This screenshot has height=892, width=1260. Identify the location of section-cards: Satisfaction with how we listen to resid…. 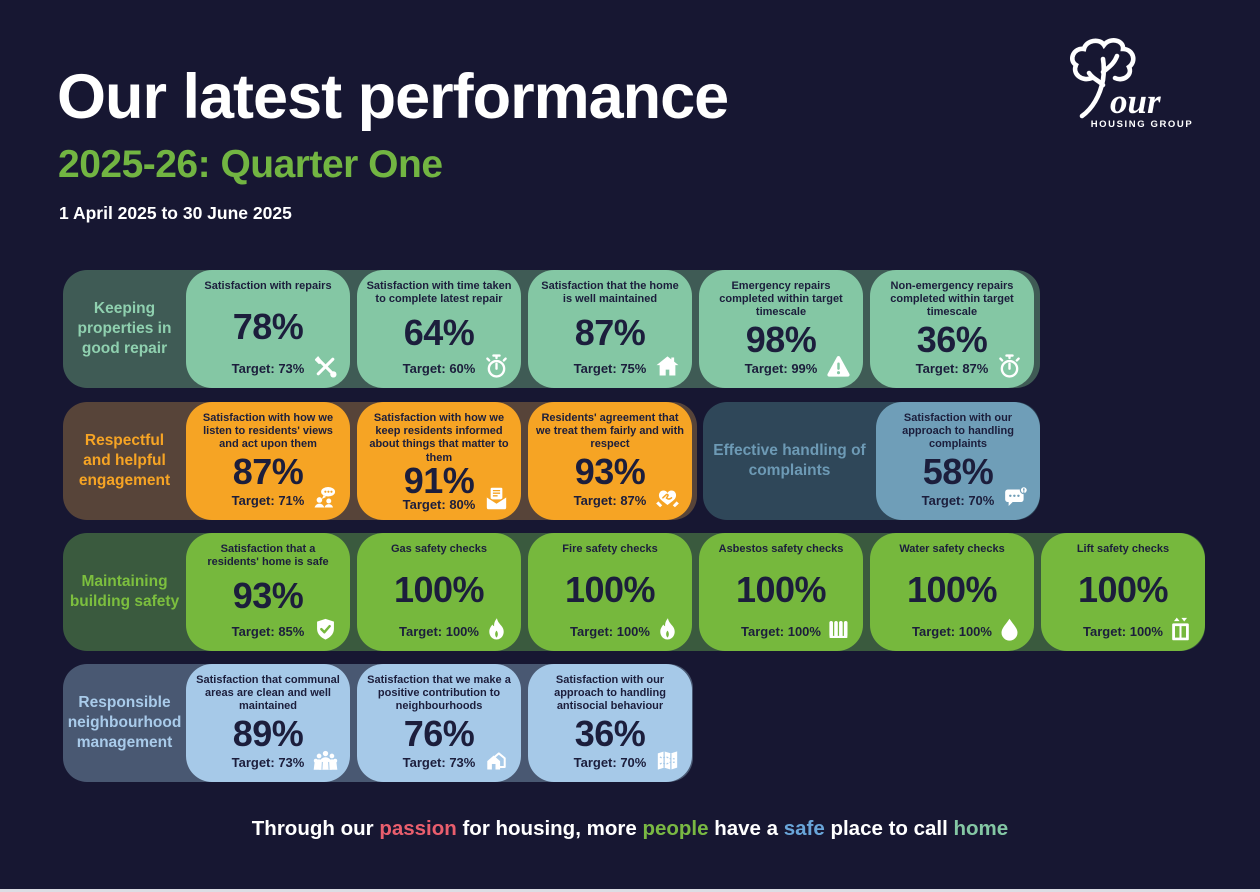
(439, 461).